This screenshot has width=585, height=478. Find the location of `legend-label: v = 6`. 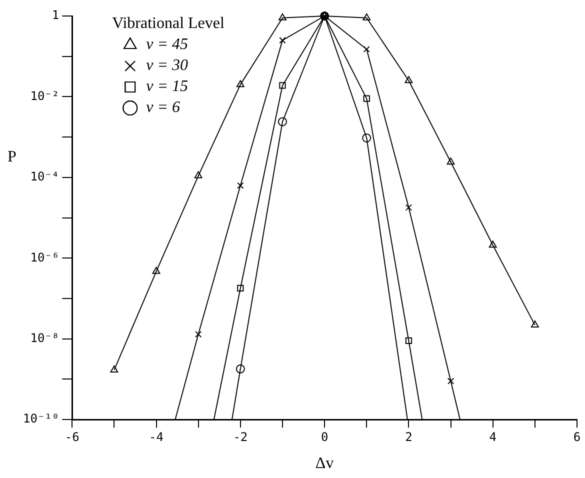

legend-label: v = 6 is located at coordinates (163, 107).